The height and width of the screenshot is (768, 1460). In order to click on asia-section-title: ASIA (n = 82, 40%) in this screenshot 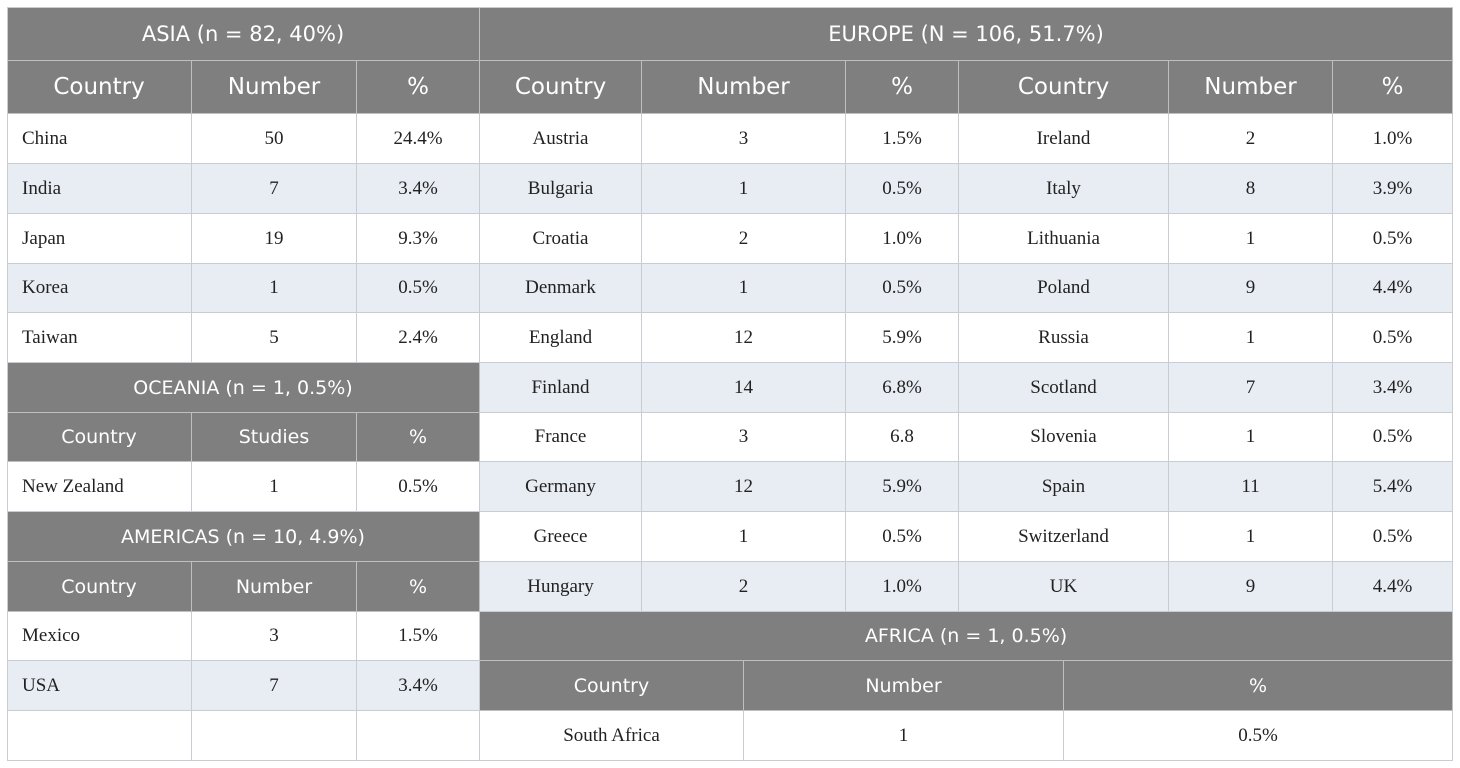, I will do `click(243, 34)`.